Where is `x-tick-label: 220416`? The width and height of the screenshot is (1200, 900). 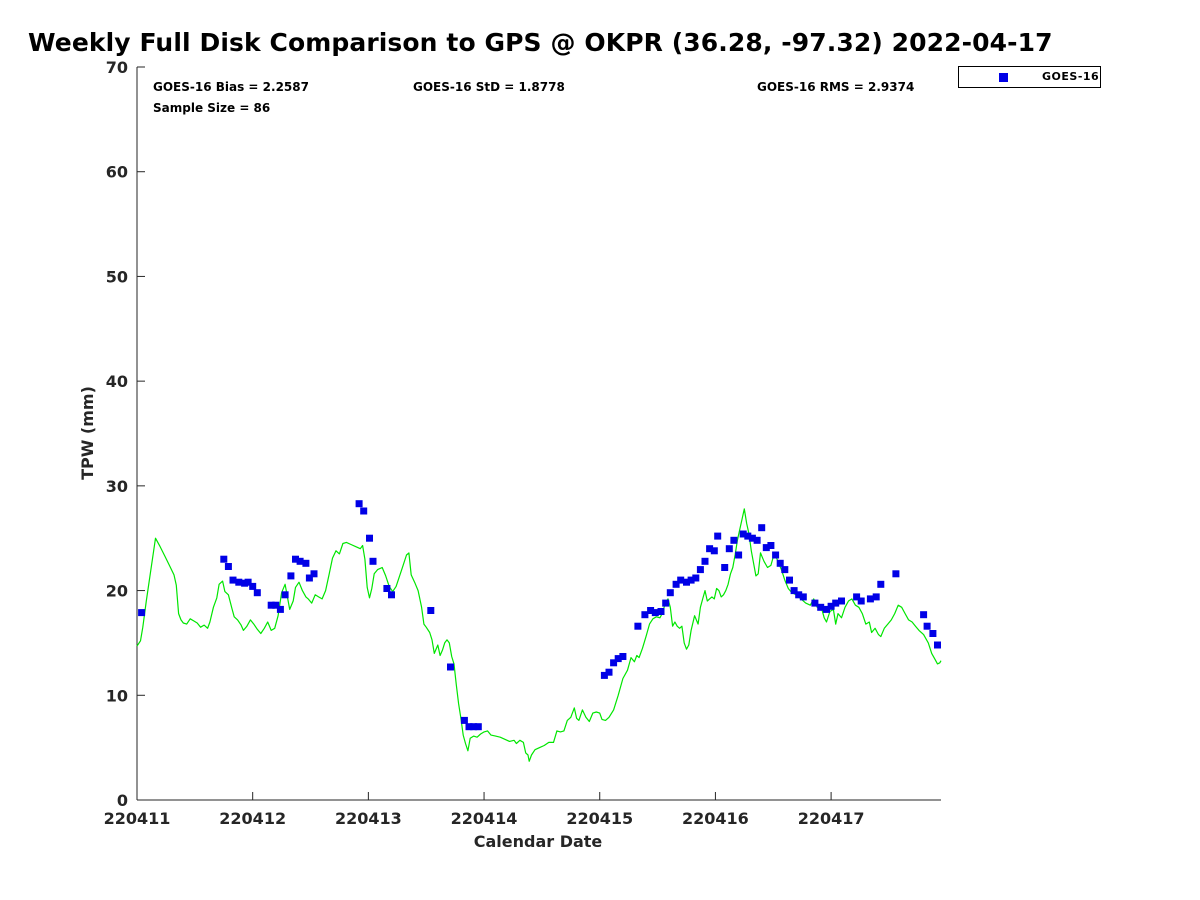
x-tick-label: 220416 is located at coordinates (715, 818).